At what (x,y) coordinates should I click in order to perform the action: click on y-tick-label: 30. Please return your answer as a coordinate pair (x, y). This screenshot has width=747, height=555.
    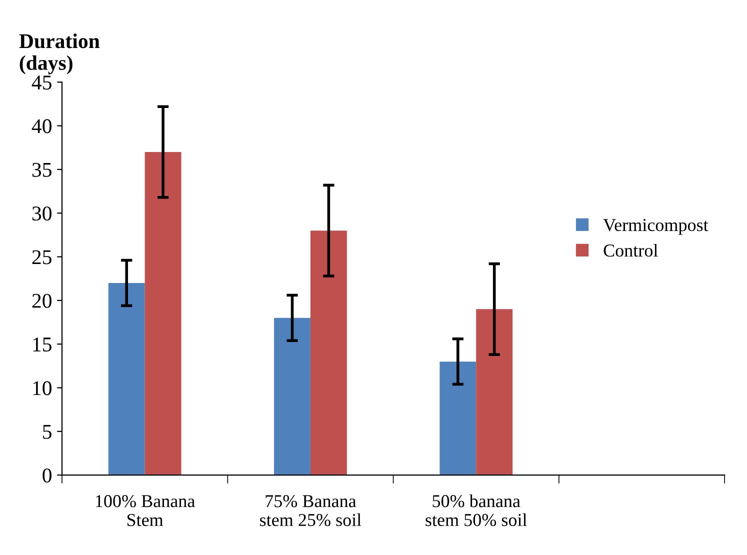
    Looking at the image, I should click on (42, 213).